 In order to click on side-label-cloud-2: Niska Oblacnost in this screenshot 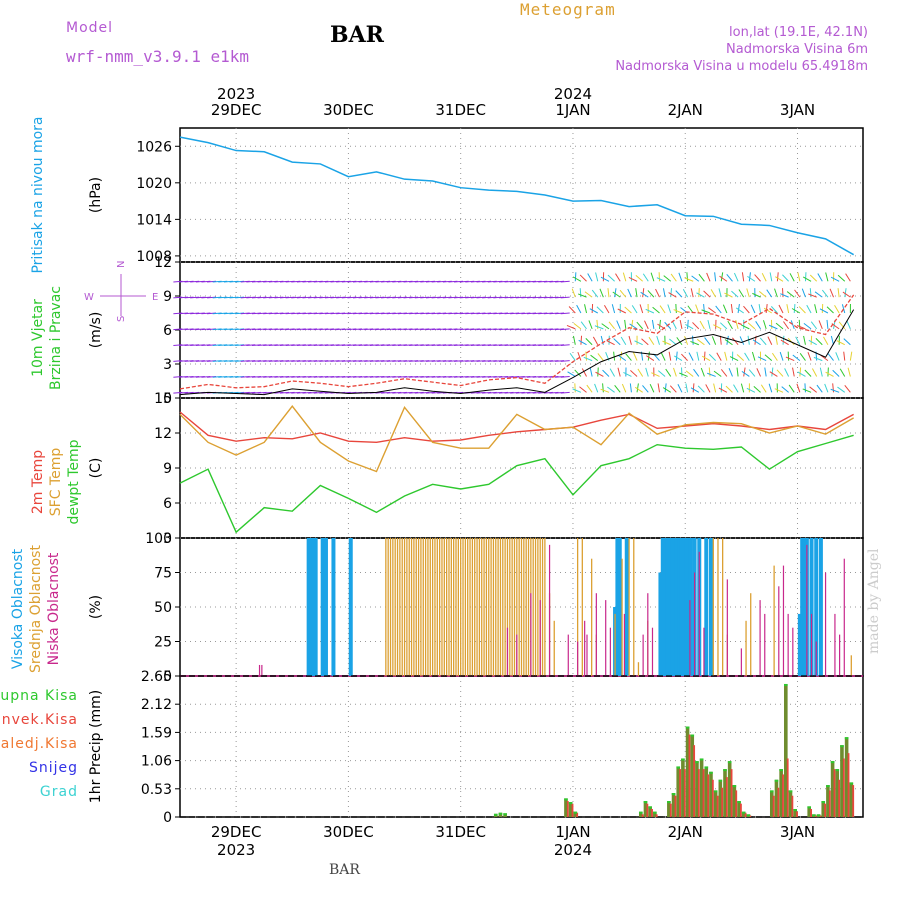, I will do `click(54, 608)`.